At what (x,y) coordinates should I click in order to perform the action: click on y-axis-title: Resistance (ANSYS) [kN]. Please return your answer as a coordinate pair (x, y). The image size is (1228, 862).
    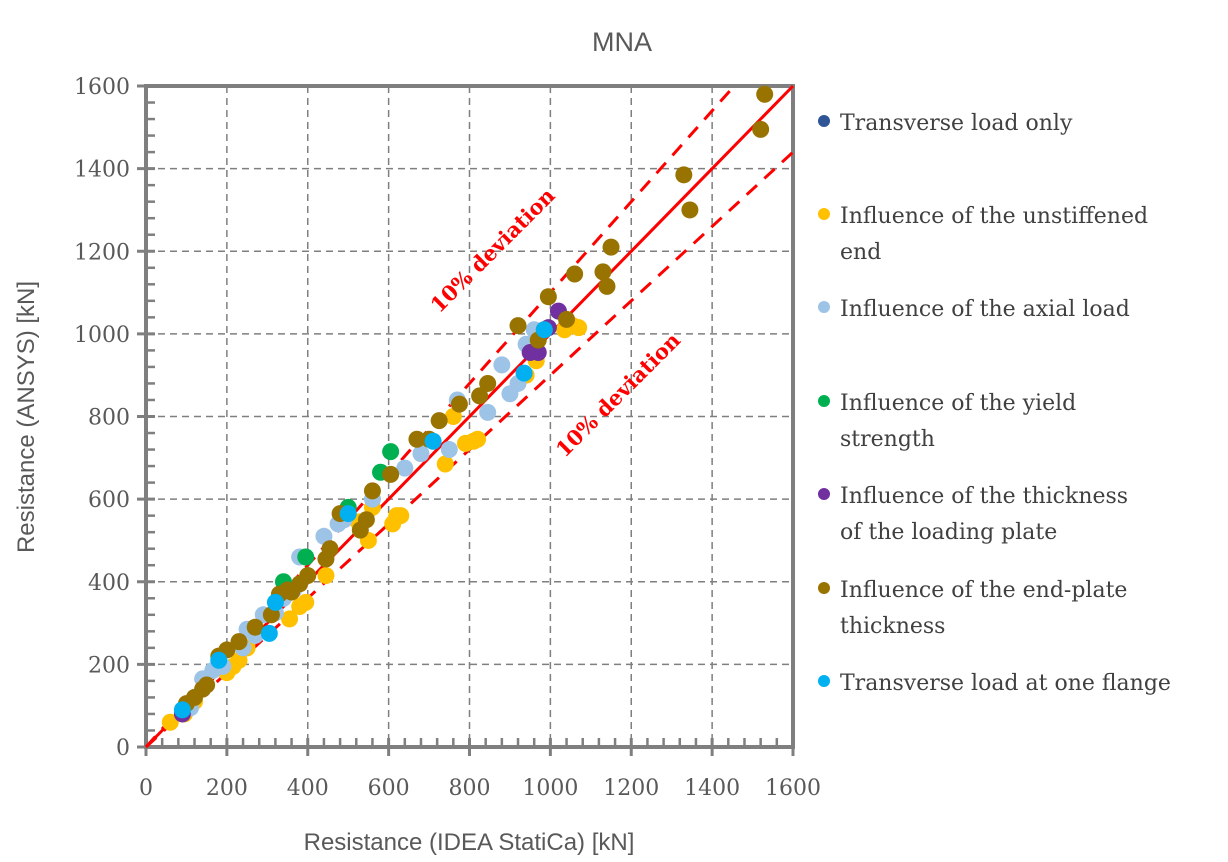
    Looking at the image, I should click on (26, 417).